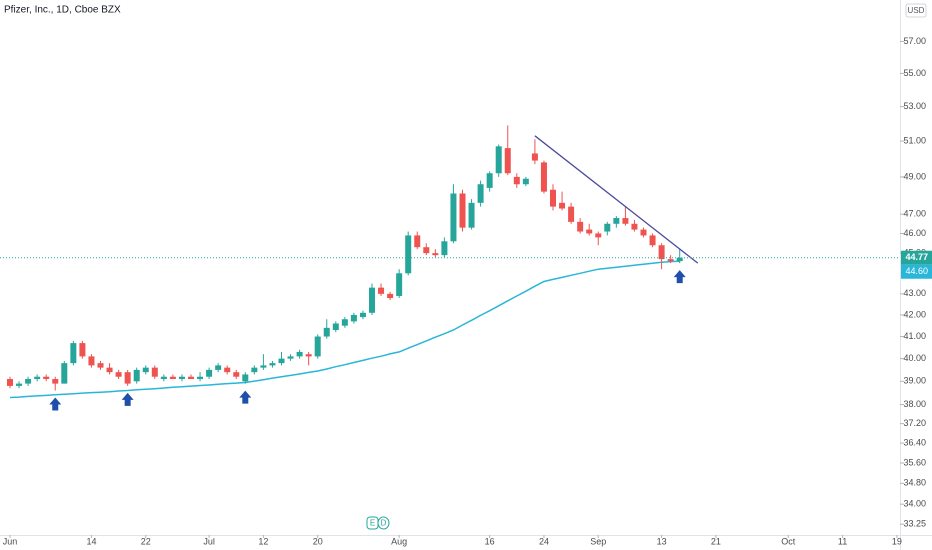  I want to click on x-tick-label: 24, so click(544, 541).